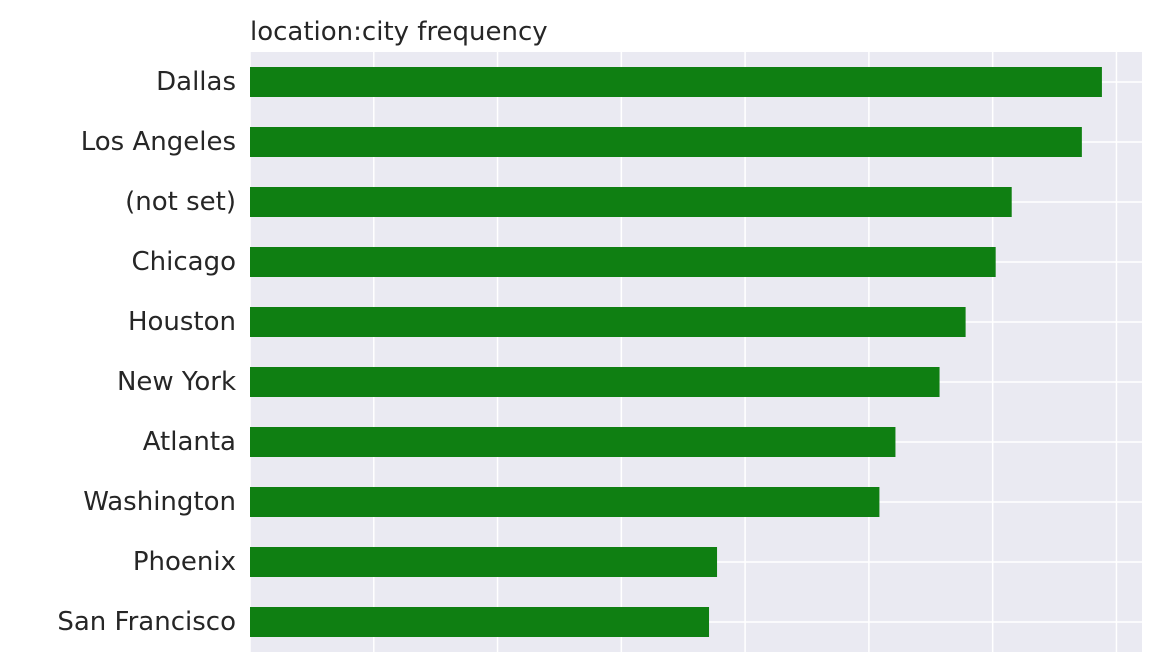 The height and width of the screenshot is (660, 1162). I want to click on bar-washington, so click(565, 502).